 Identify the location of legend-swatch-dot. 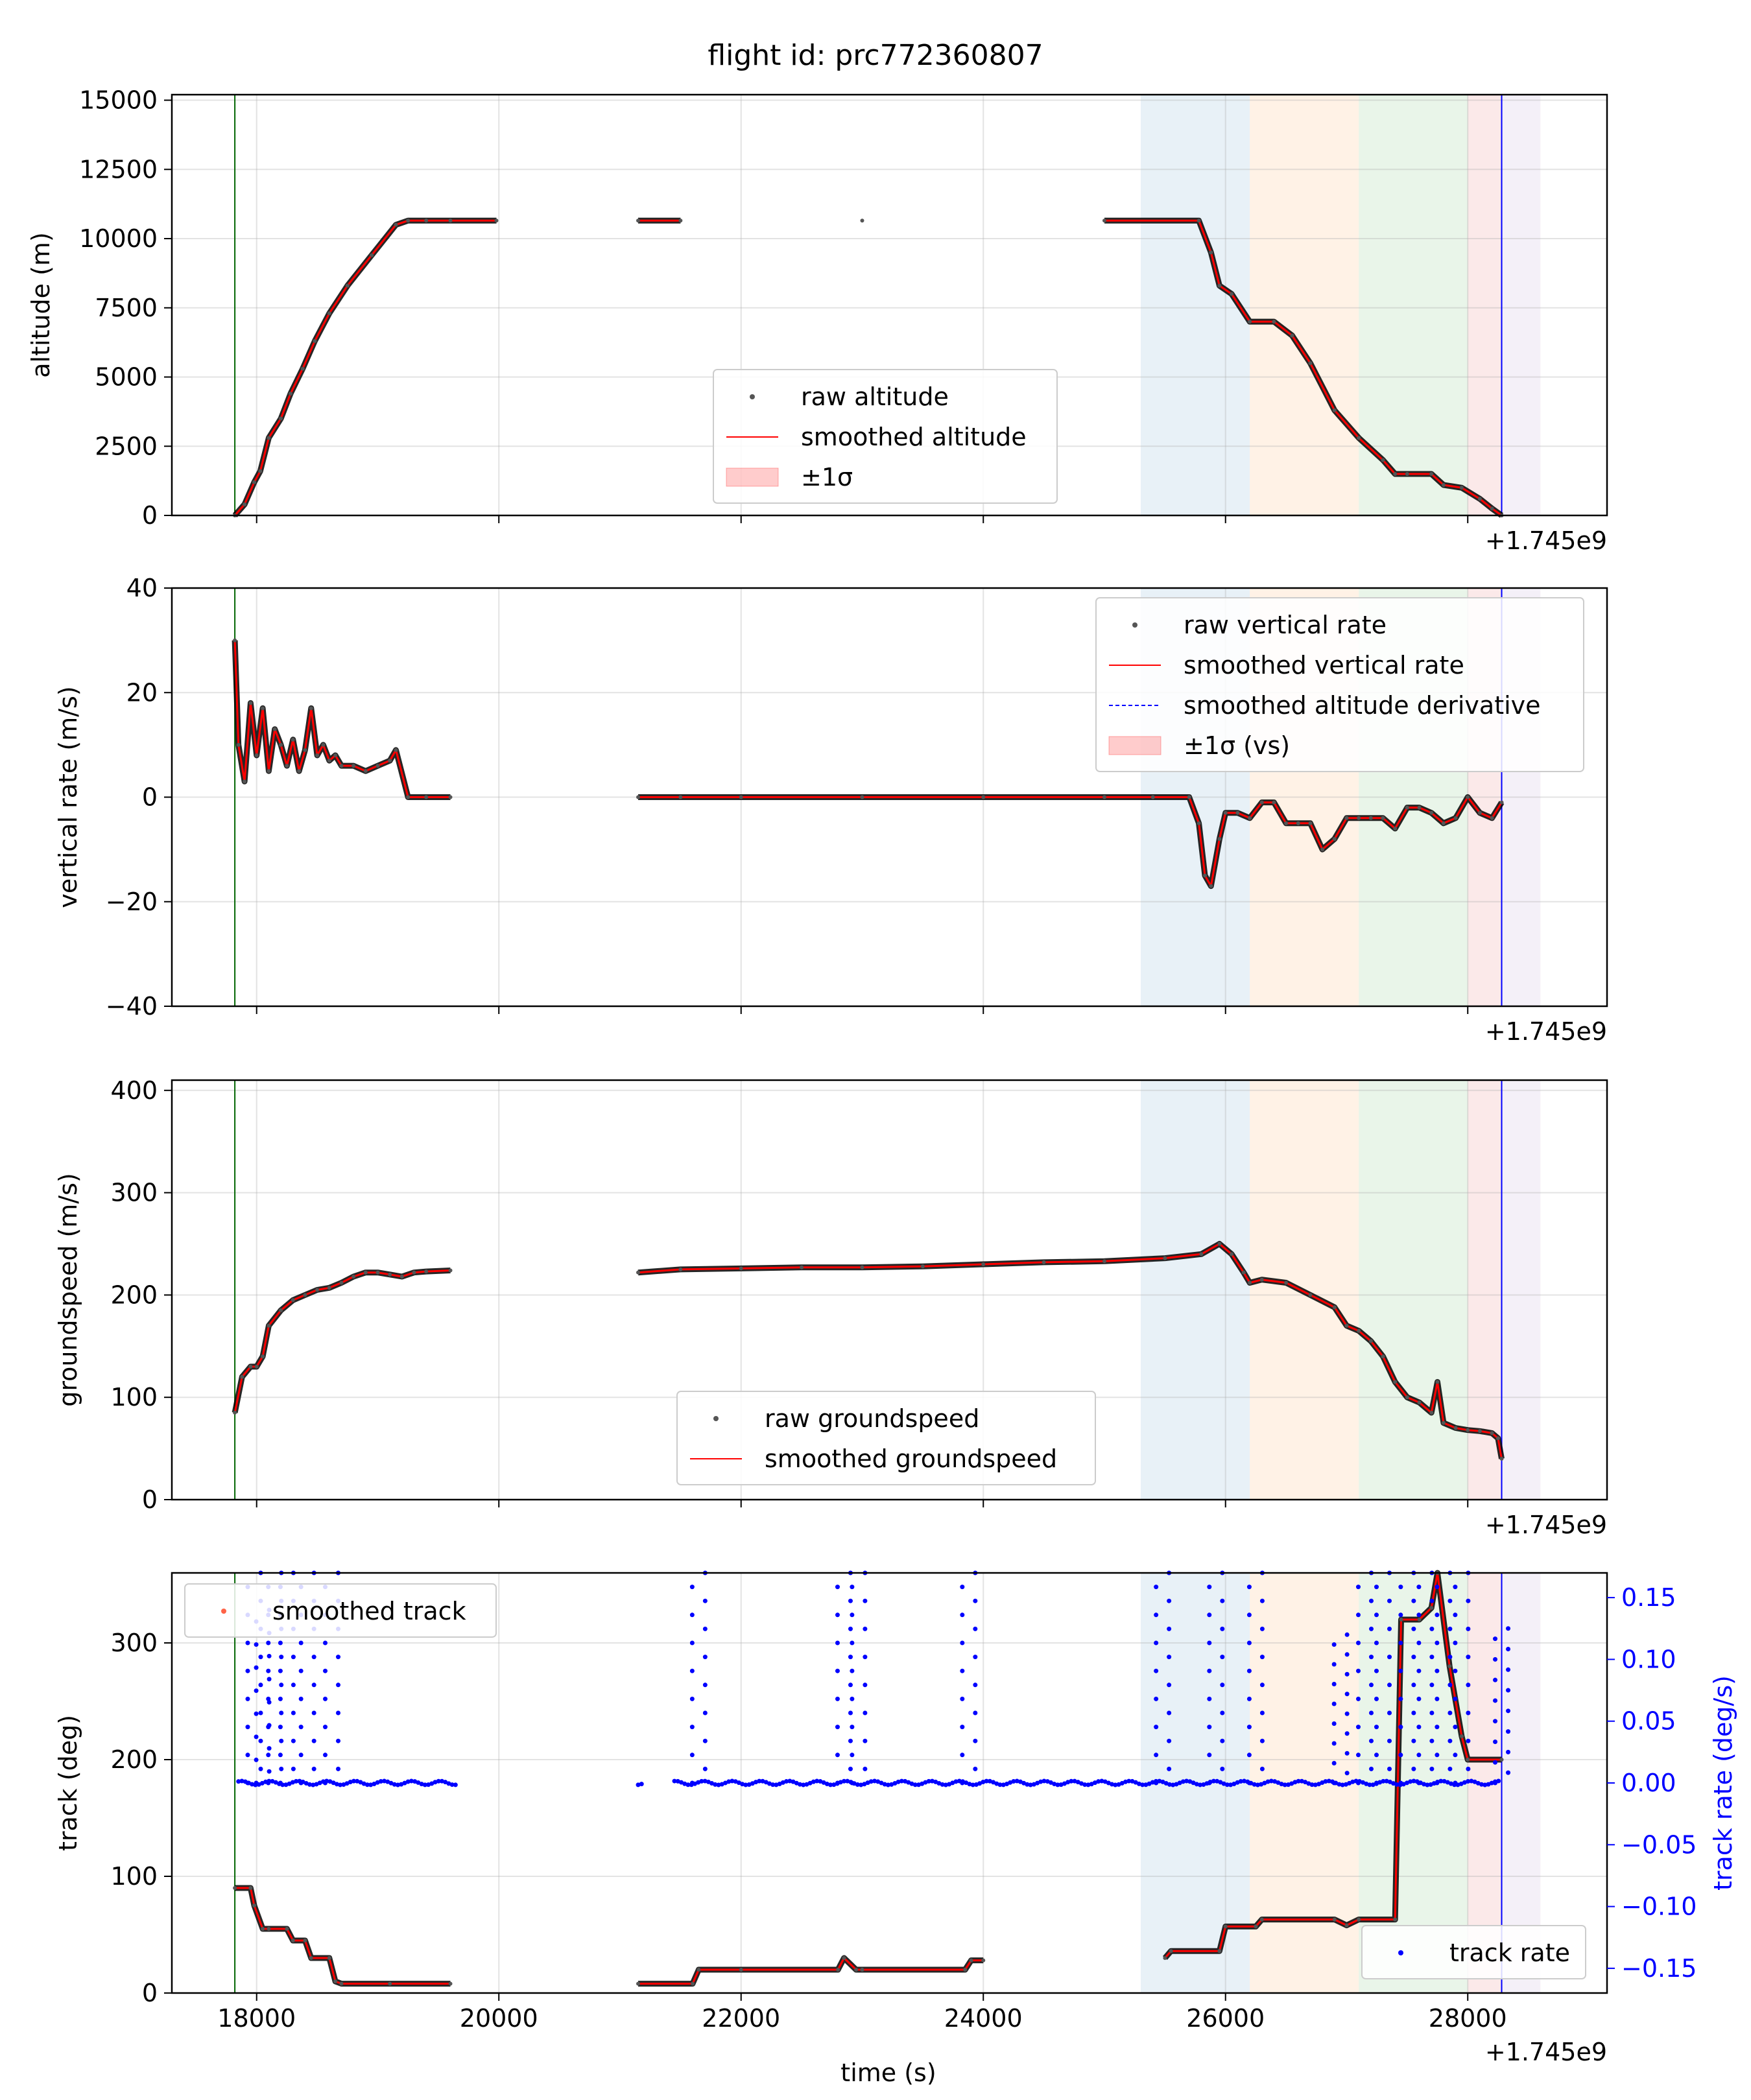
(716, 1419).